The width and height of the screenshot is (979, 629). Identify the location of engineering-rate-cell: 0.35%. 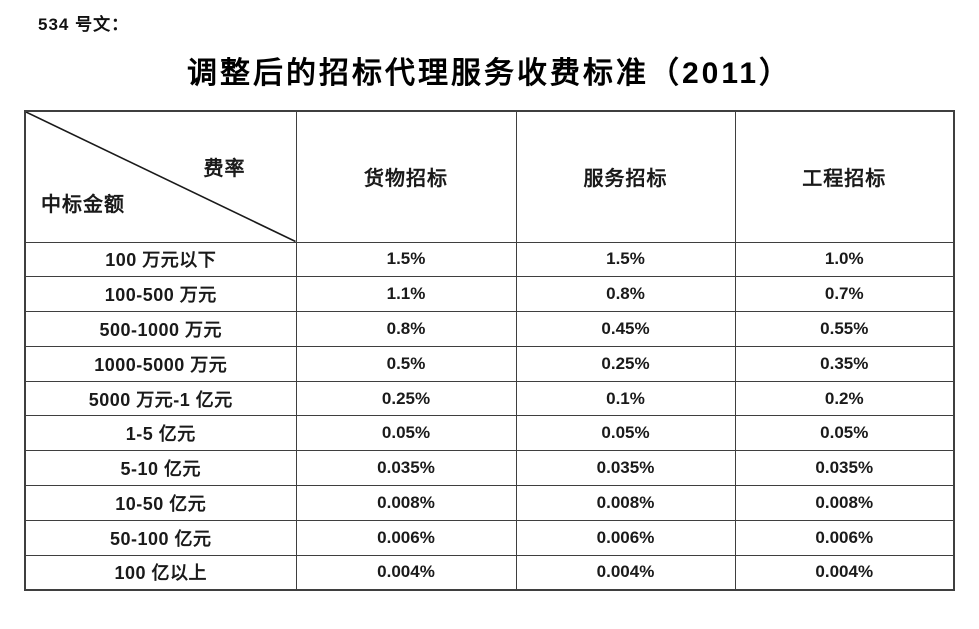
(844, 363).